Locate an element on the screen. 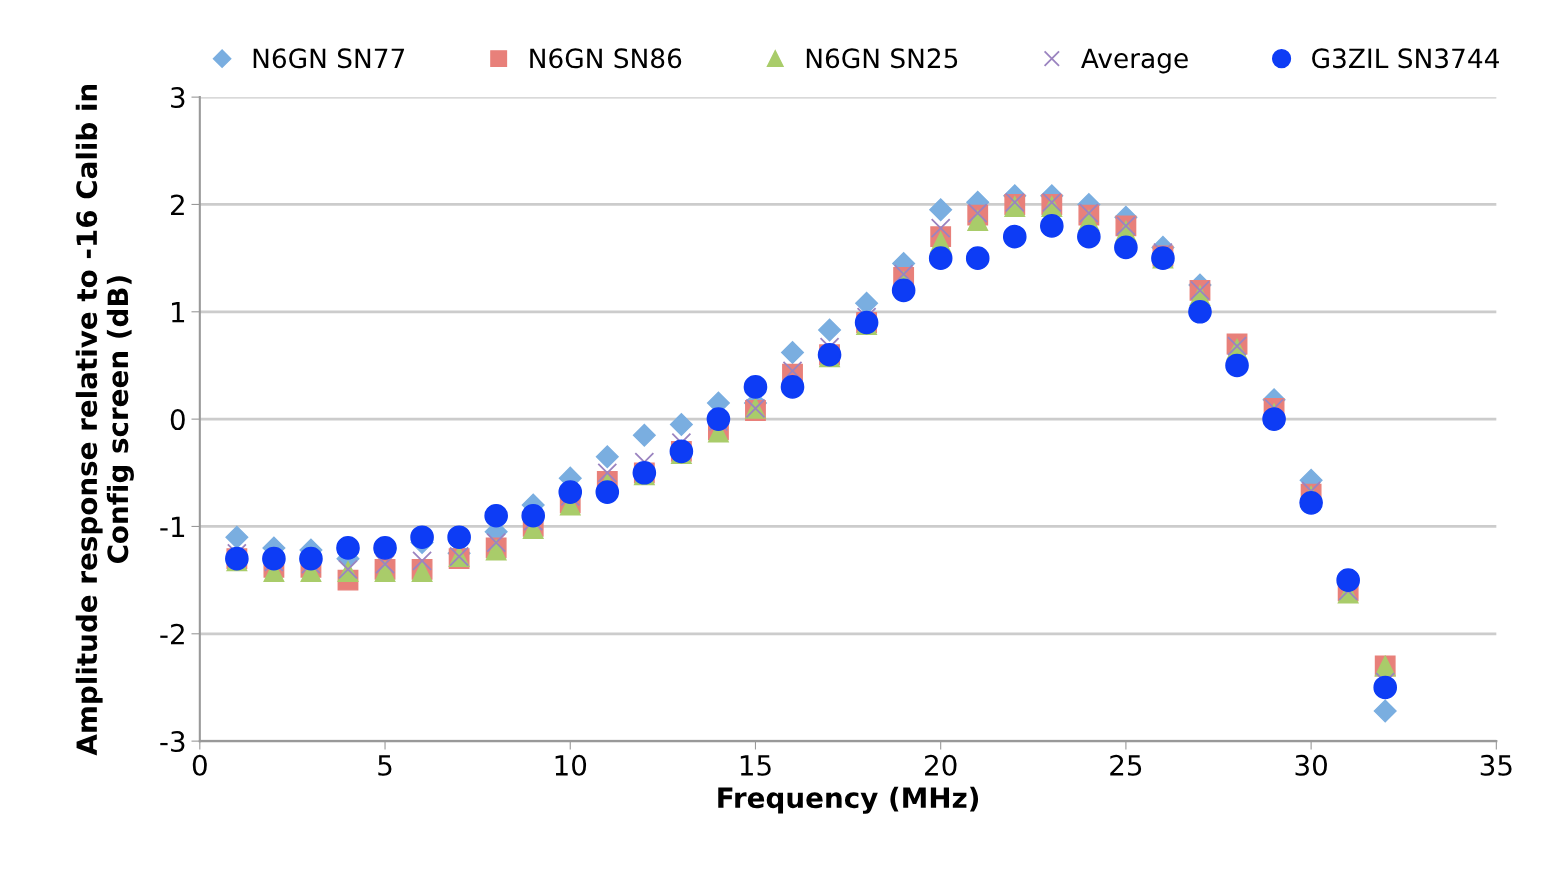  y-tick-label: -2 is located at coordinates (172, 634).